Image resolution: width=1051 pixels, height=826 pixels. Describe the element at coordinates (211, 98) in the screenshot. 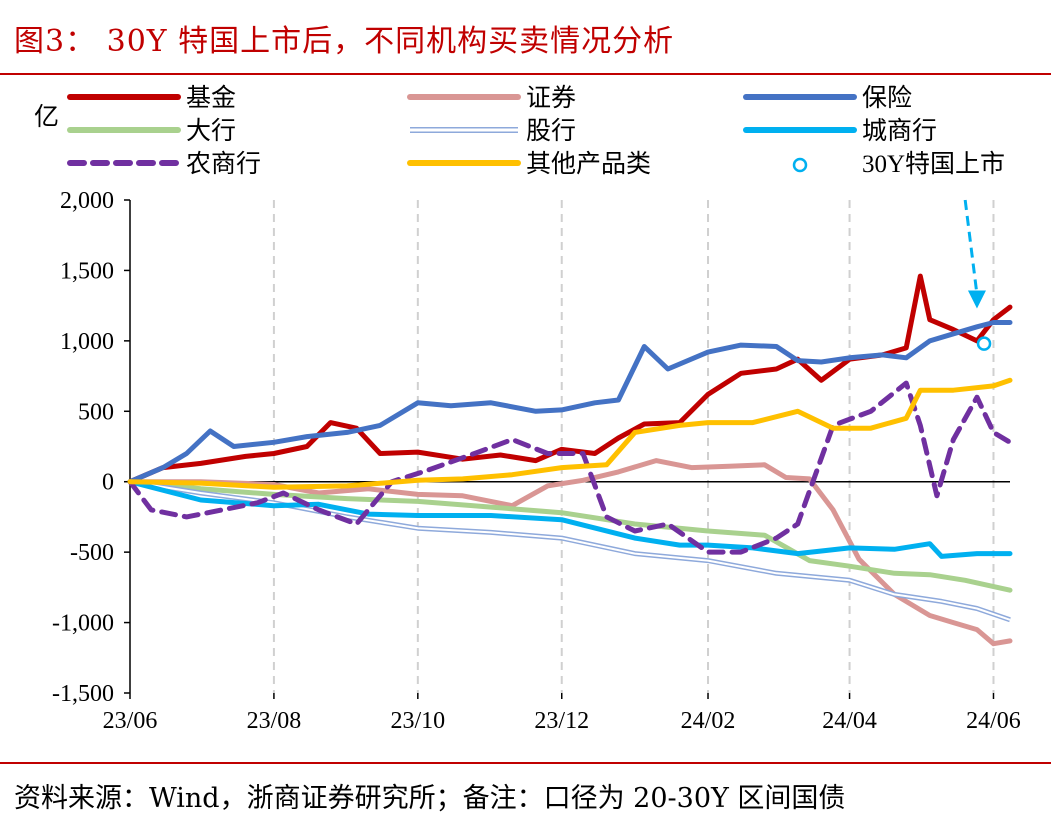

I see `legend-label: 基金` at that location.